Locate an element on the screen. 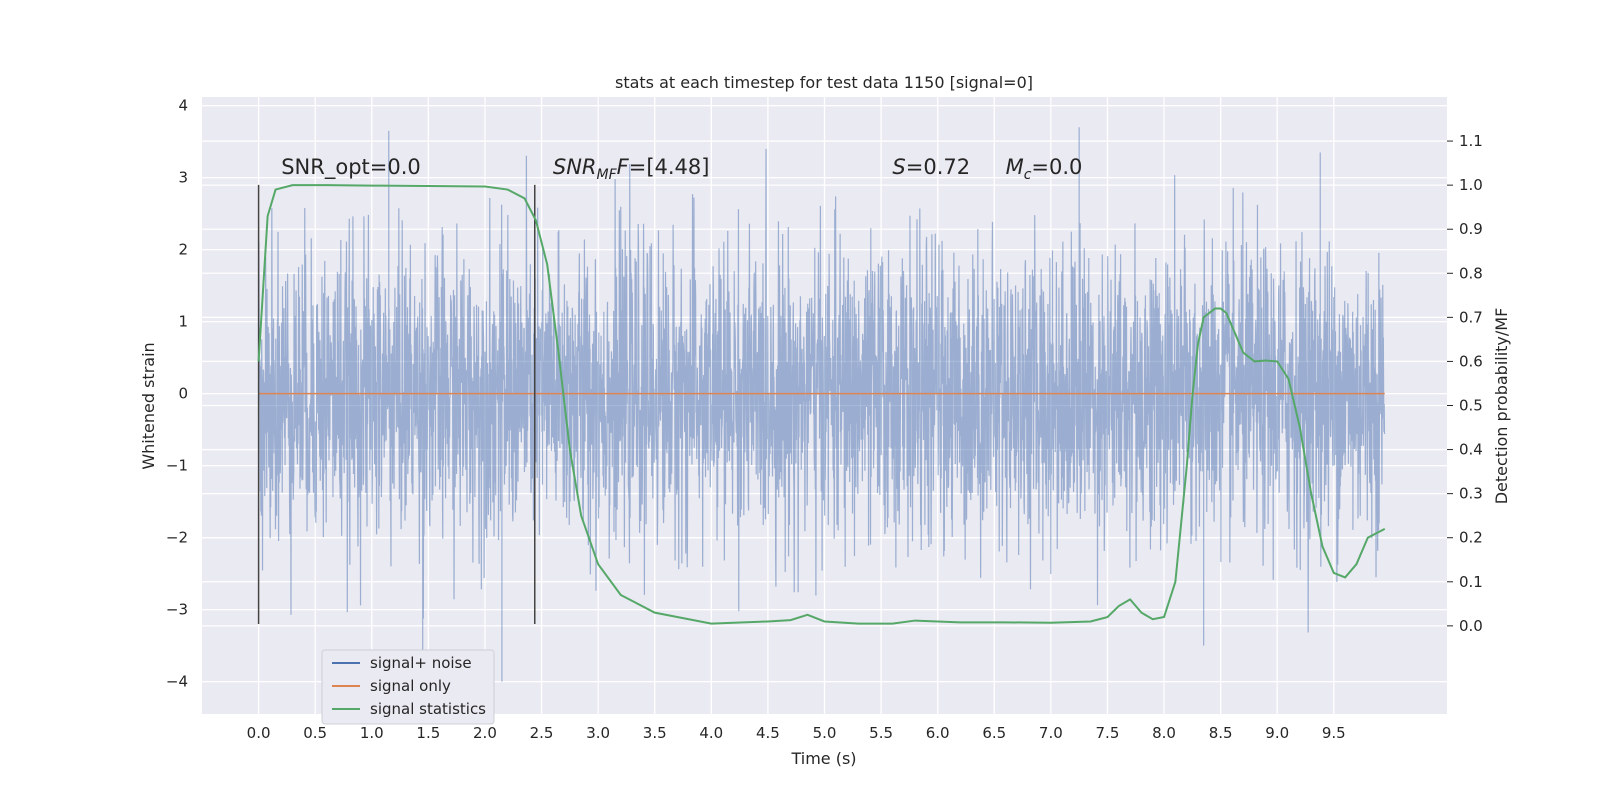  x-tick-label: 5.5 is located at coordinates (881, 733).